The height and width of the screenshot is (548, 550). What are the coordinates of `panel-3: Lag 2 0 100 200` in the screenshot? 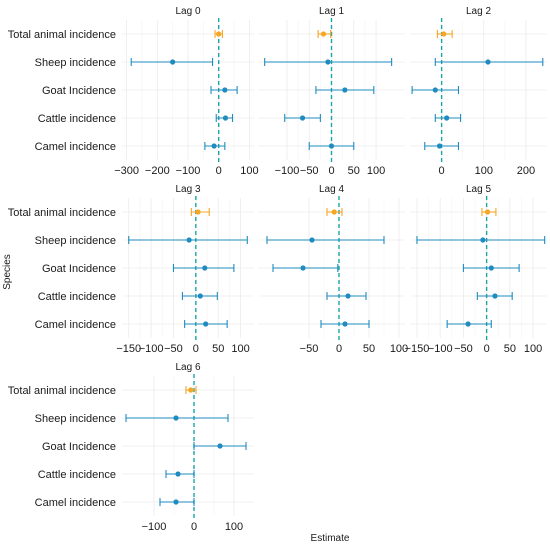 It's located at (478, 91).